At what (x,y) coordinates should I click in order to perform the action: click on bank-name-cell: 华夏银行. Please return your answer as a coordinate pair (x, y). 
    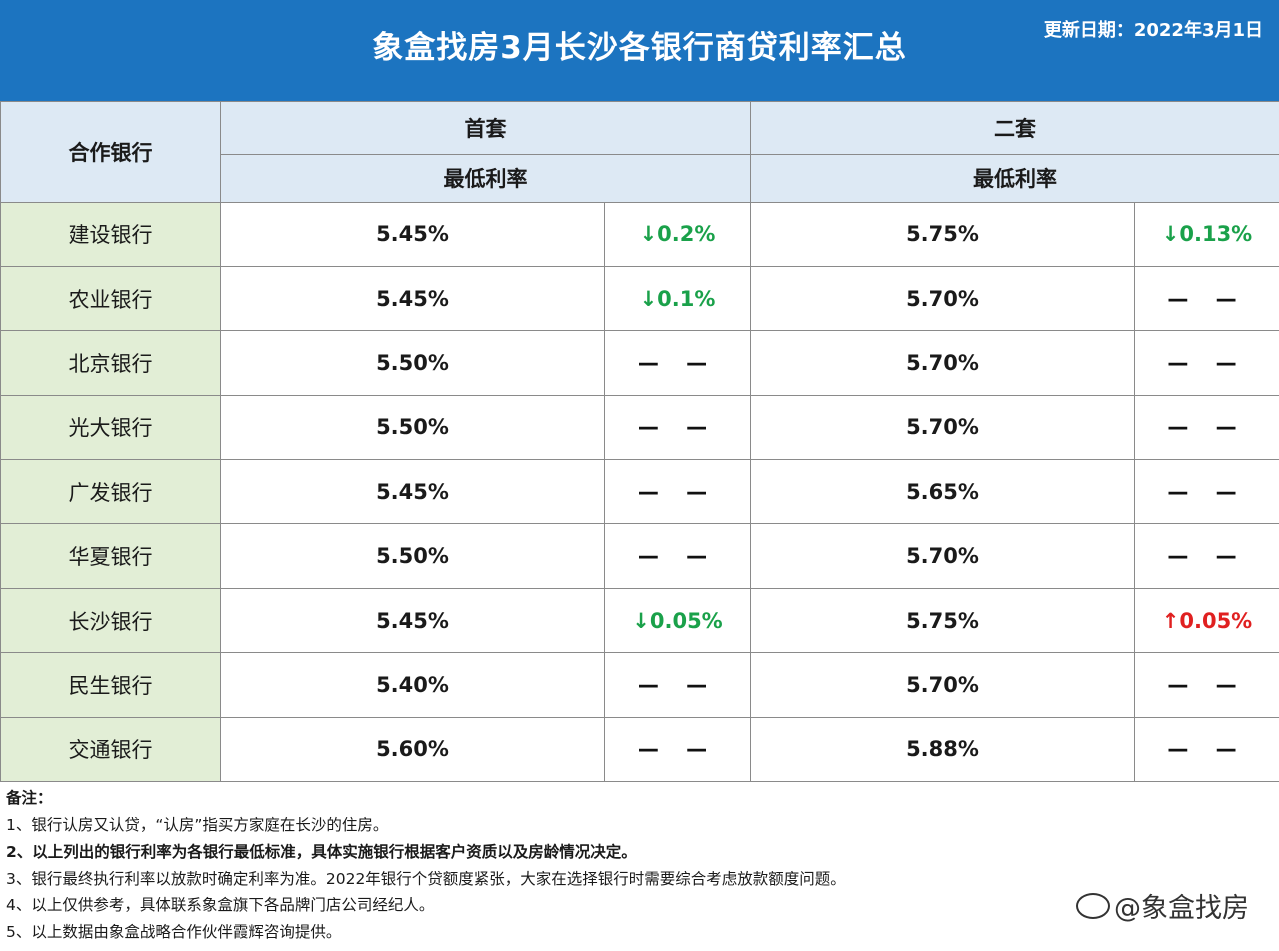
    Looking at the image, I should click on (110, 556).